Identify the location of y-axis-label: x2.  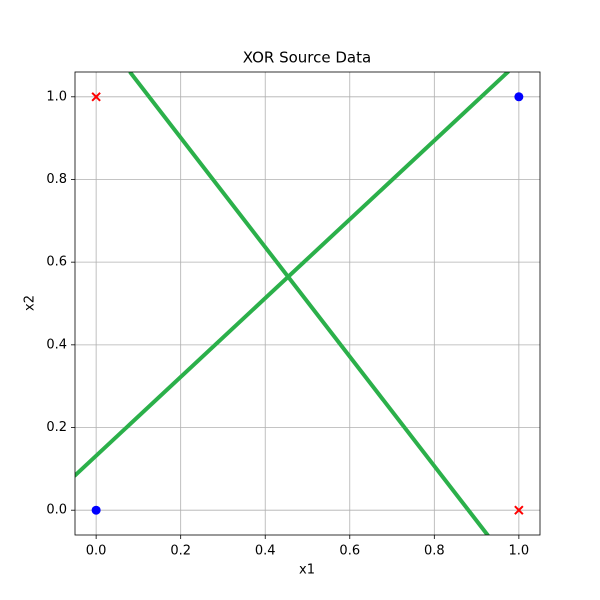
(30, 303).